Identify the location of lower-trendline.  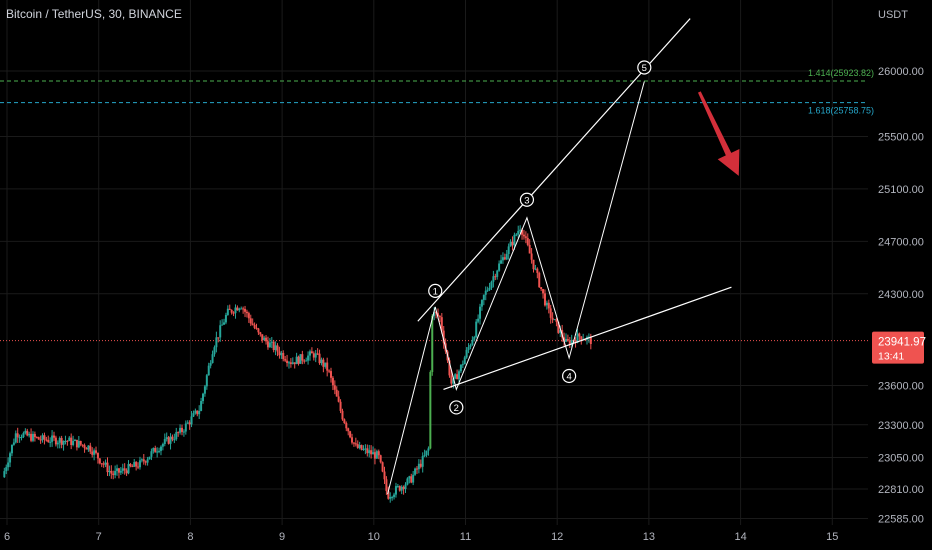
(587, 338).